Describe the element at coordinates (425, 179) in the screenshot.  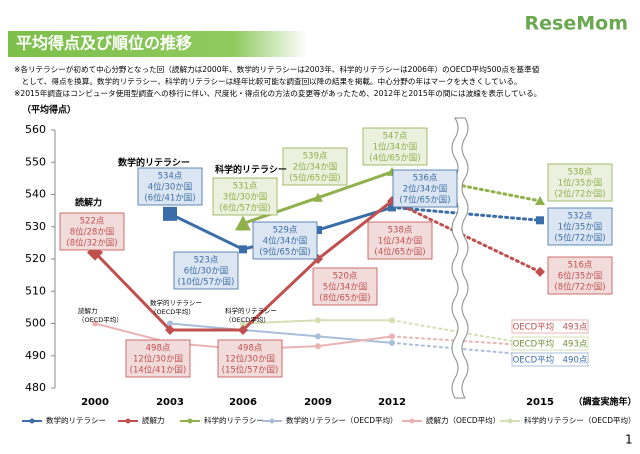
I see `value-label: 536点` at that location.